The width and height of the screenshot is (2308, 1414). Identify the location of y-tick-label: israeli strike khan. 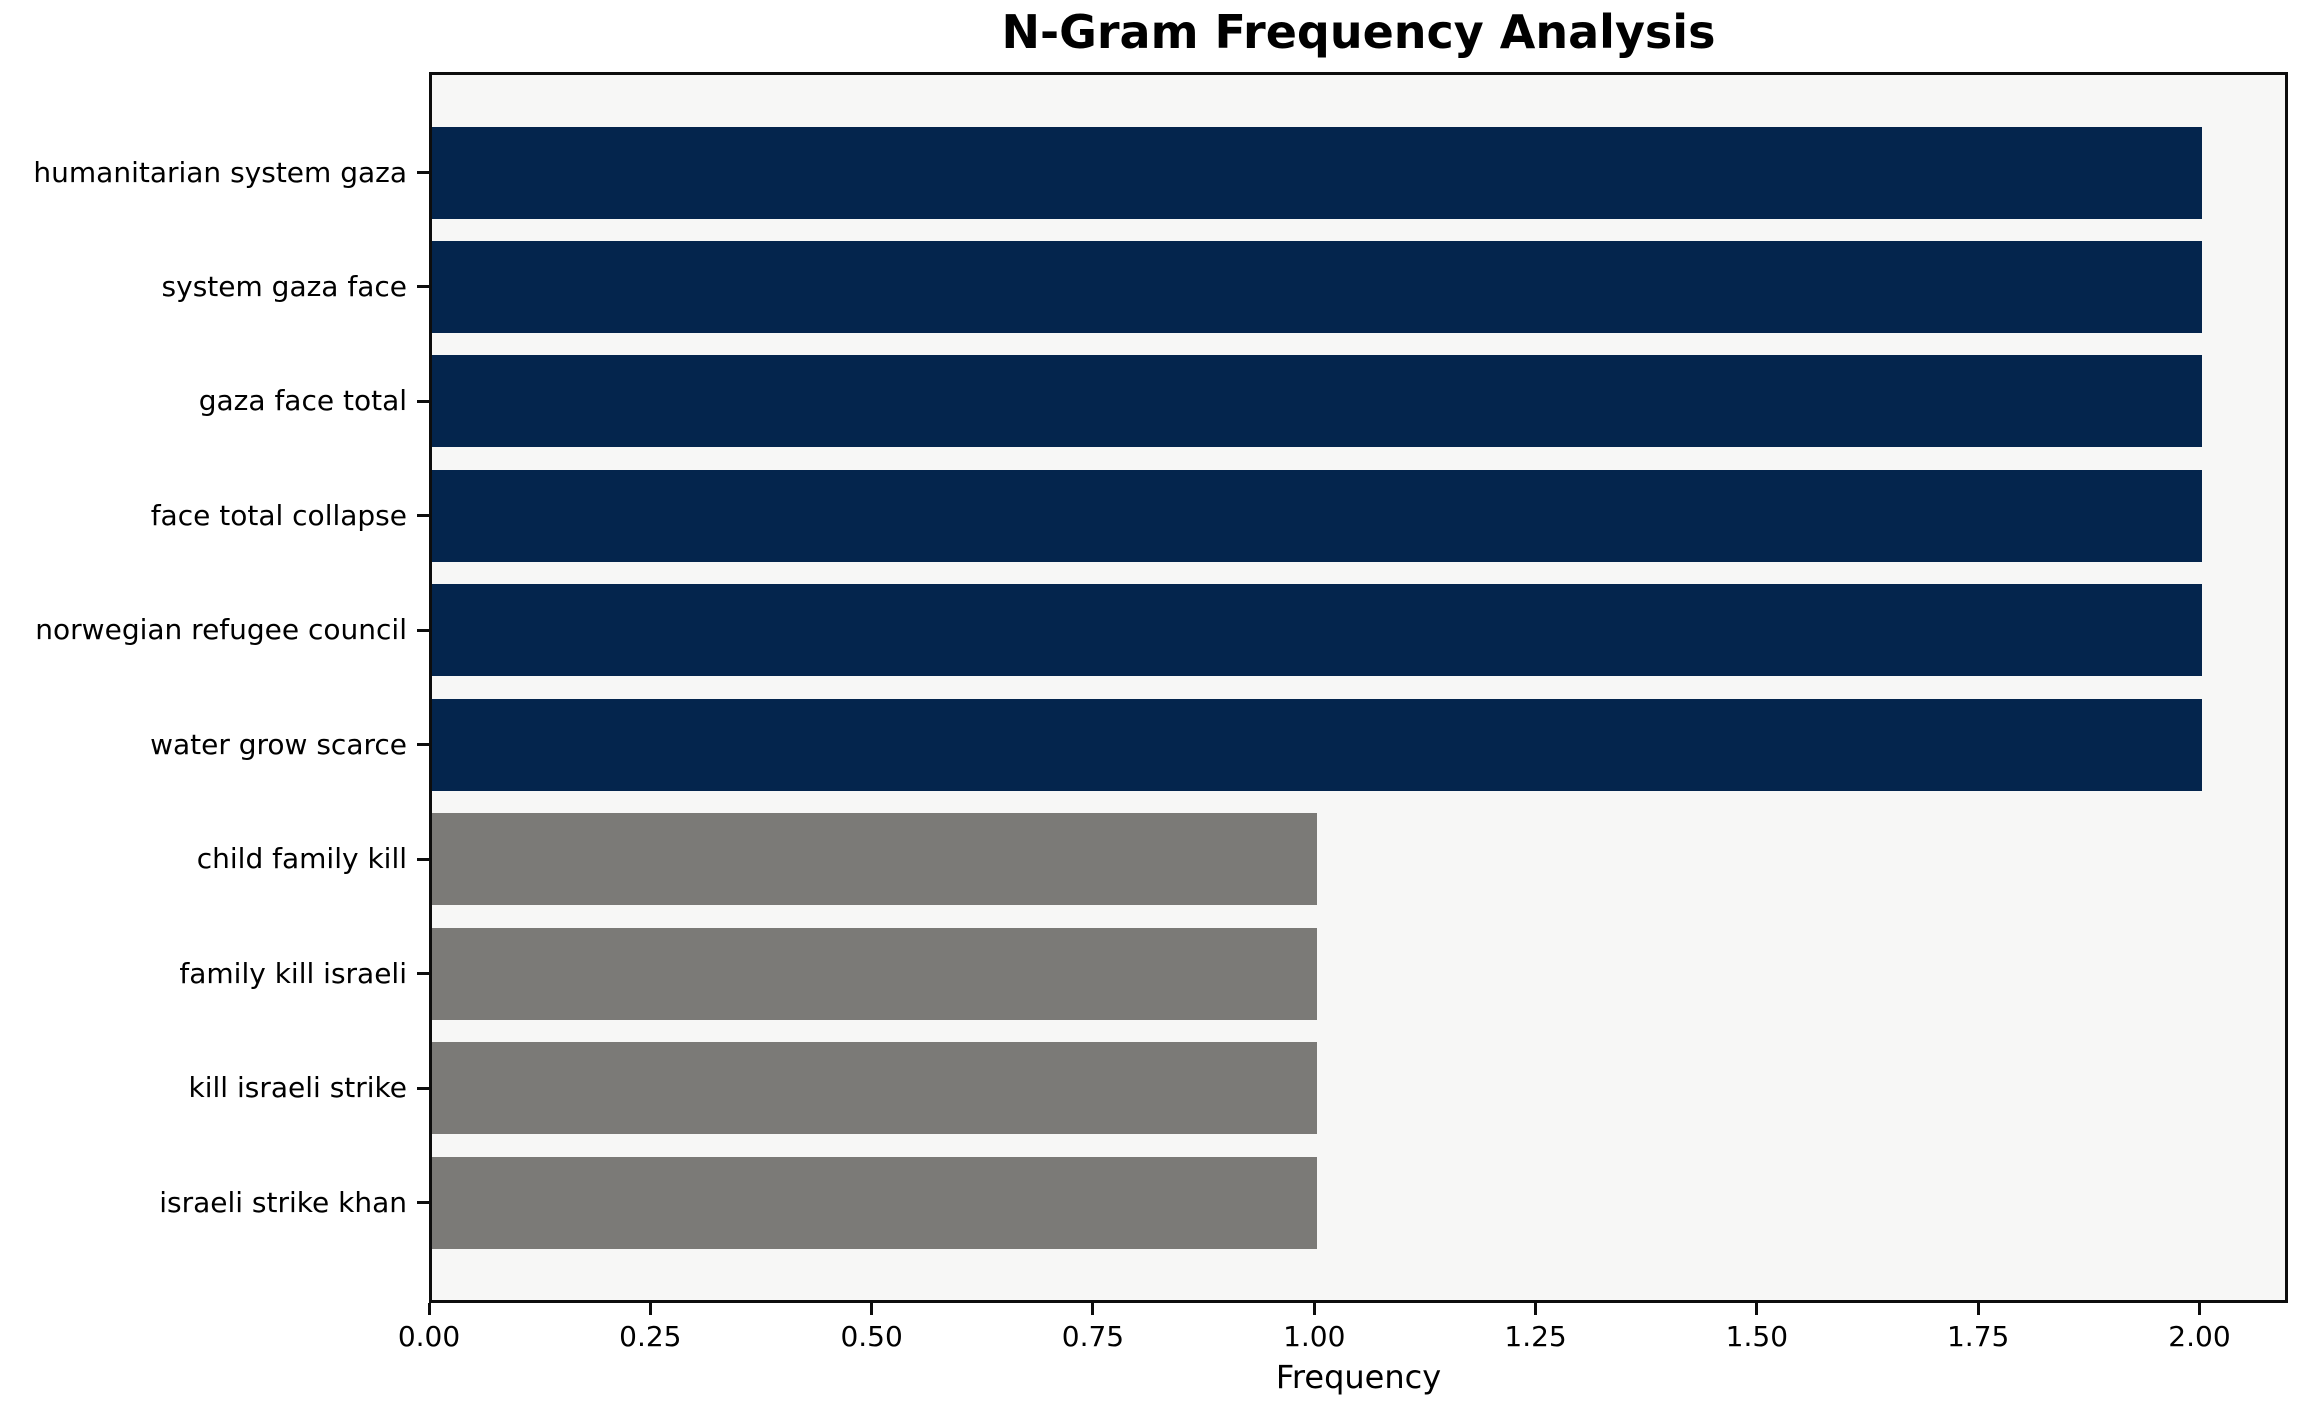
(283, 1202).